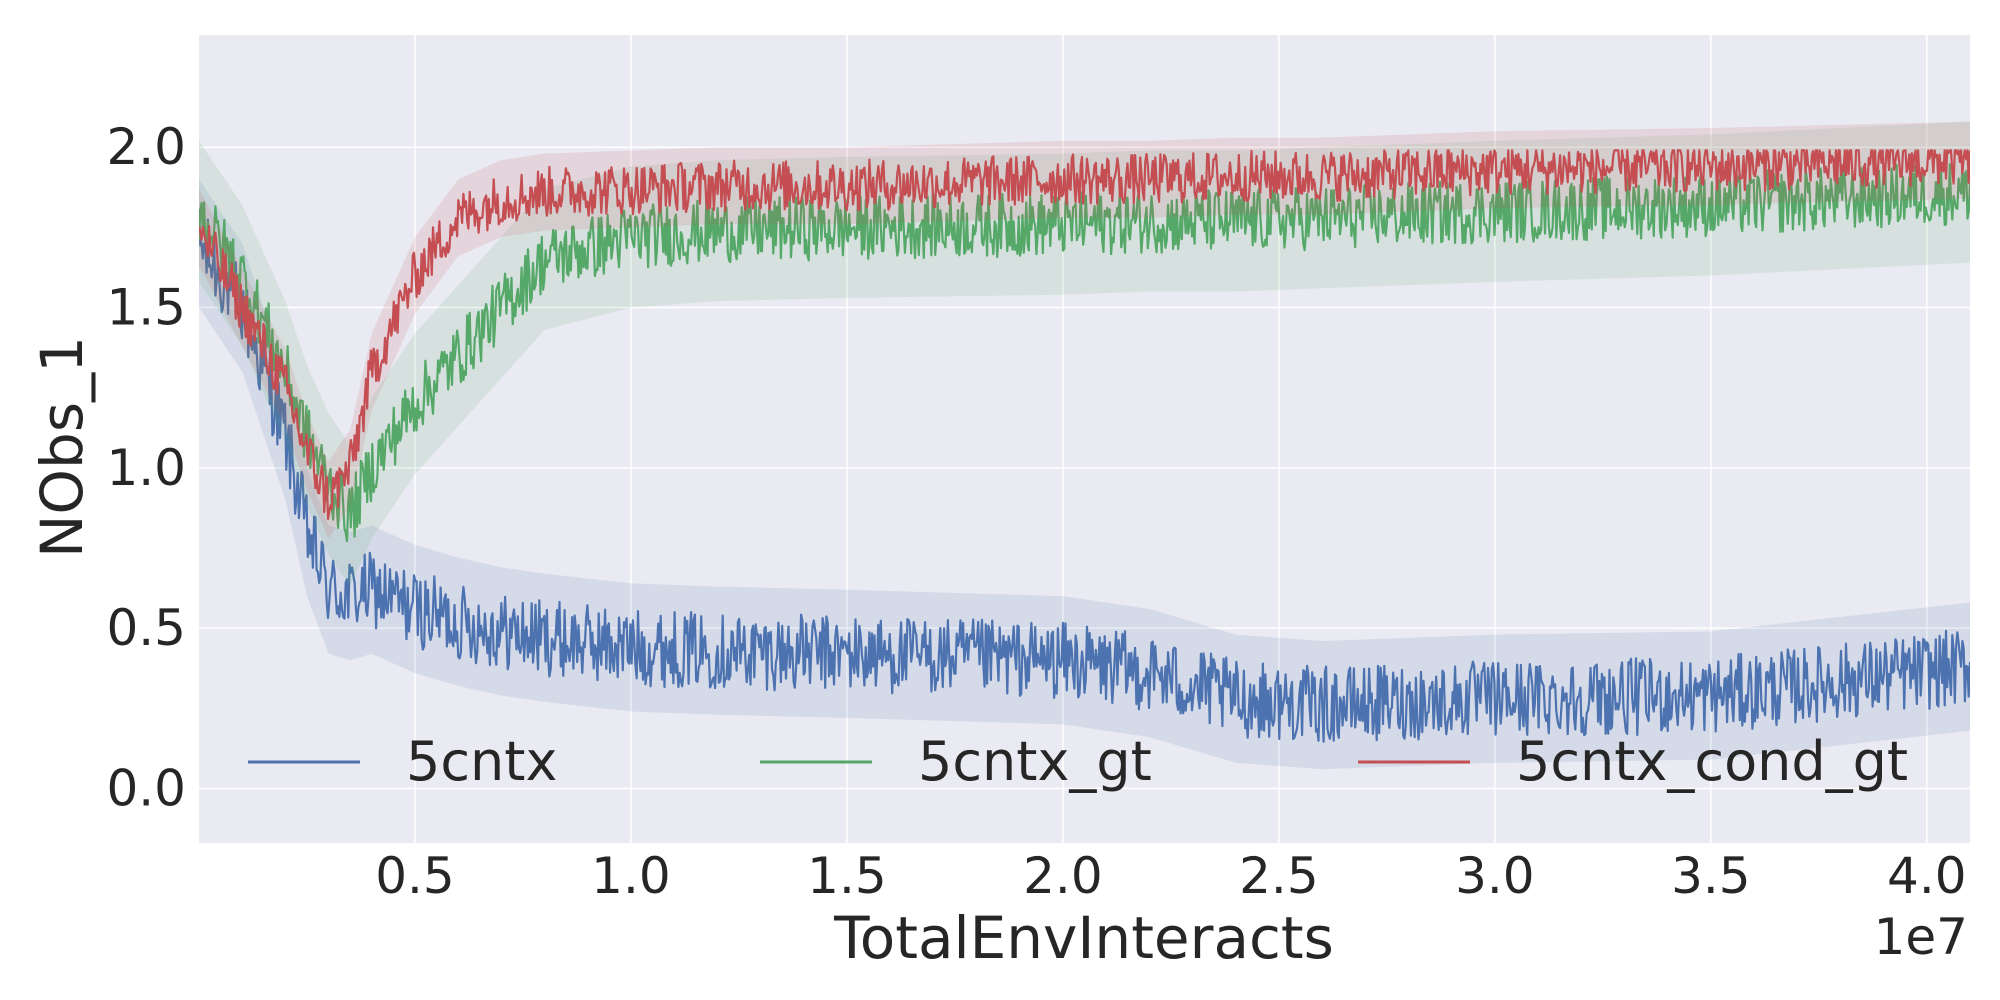 Image resolution: width=2000 pixels, height=1000 pixels. Describe the element at coordinates (62, 447) in the screenshot. I see `y-axis-title: NObs_1` at that location.